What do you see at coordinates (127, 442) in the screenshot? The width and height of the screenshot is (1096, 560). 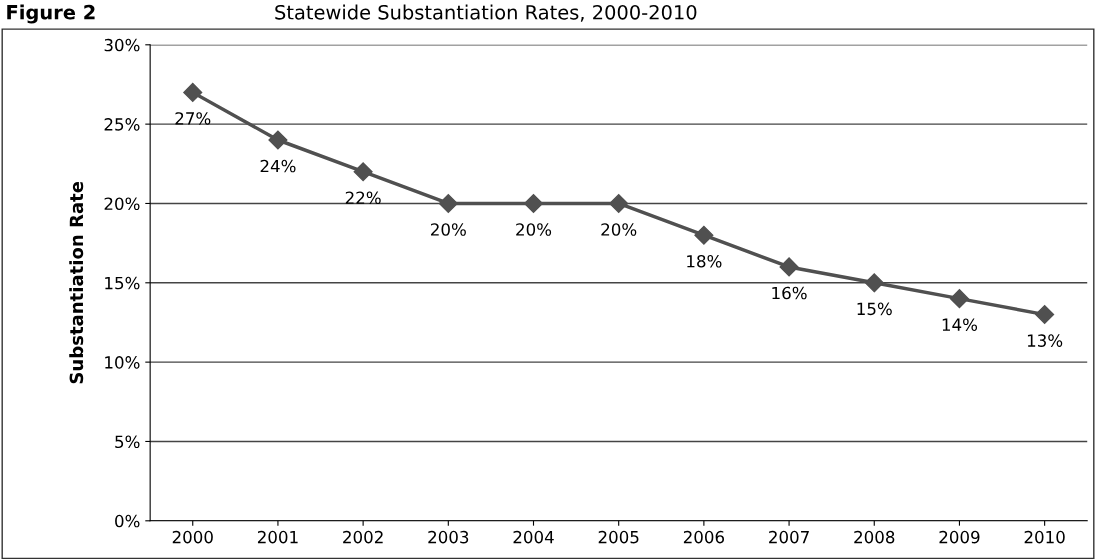 I see `y-tick-label: 5%` at bounding box center [127, 442].